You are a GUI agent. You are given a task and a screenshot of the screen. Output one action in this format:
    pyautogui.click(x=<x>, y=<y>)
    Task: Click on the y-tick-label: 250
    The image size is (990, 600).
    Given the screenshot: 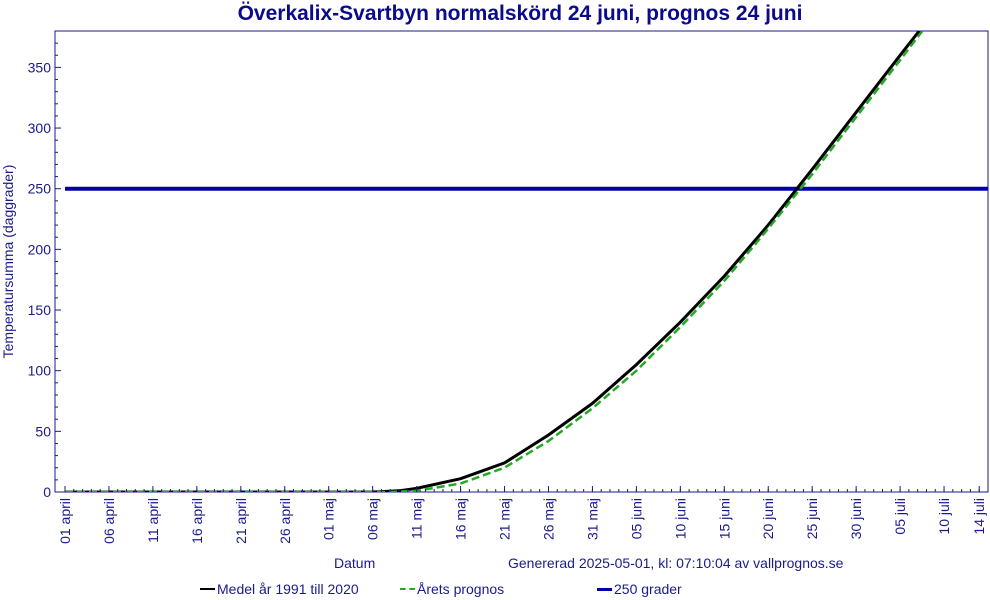 What is the action you would take?
    pyautogui.click(x=40, y=189)
    